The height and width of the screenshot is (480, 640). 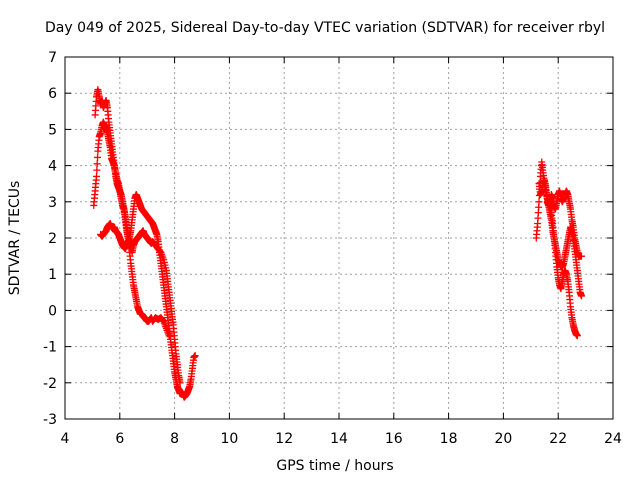 I want to click on x-tick-label: 20, so click(x=503, y=439).